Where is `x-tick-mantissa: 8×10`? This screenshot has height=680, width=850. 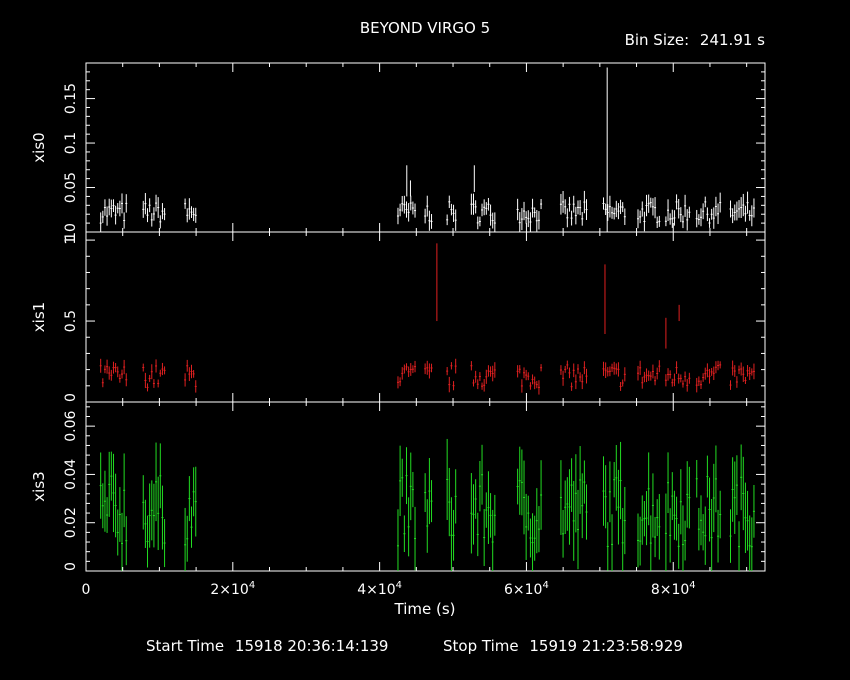
x-tick-mantissa: 8×10 is located at coordinates (670, 590).